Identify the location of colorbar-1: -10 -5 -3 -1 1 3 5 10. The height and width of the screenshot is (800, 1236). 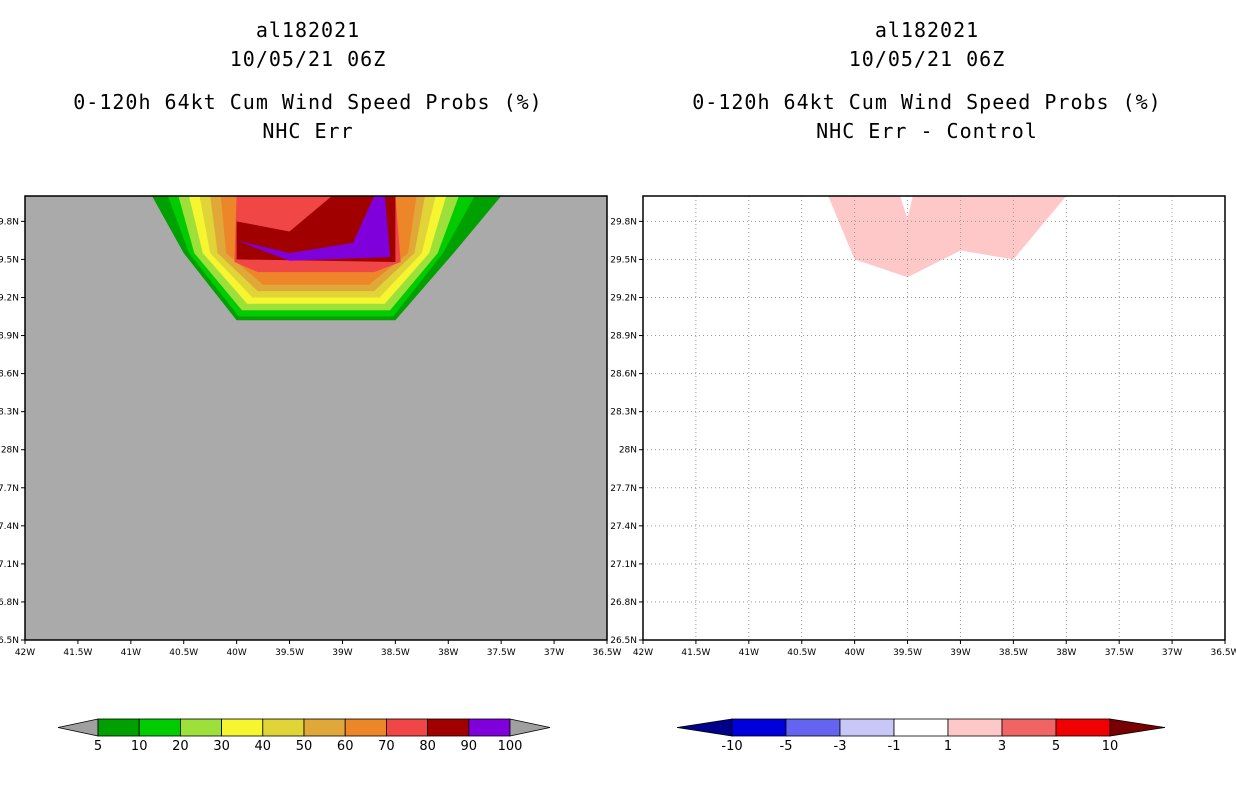
(921, 736).